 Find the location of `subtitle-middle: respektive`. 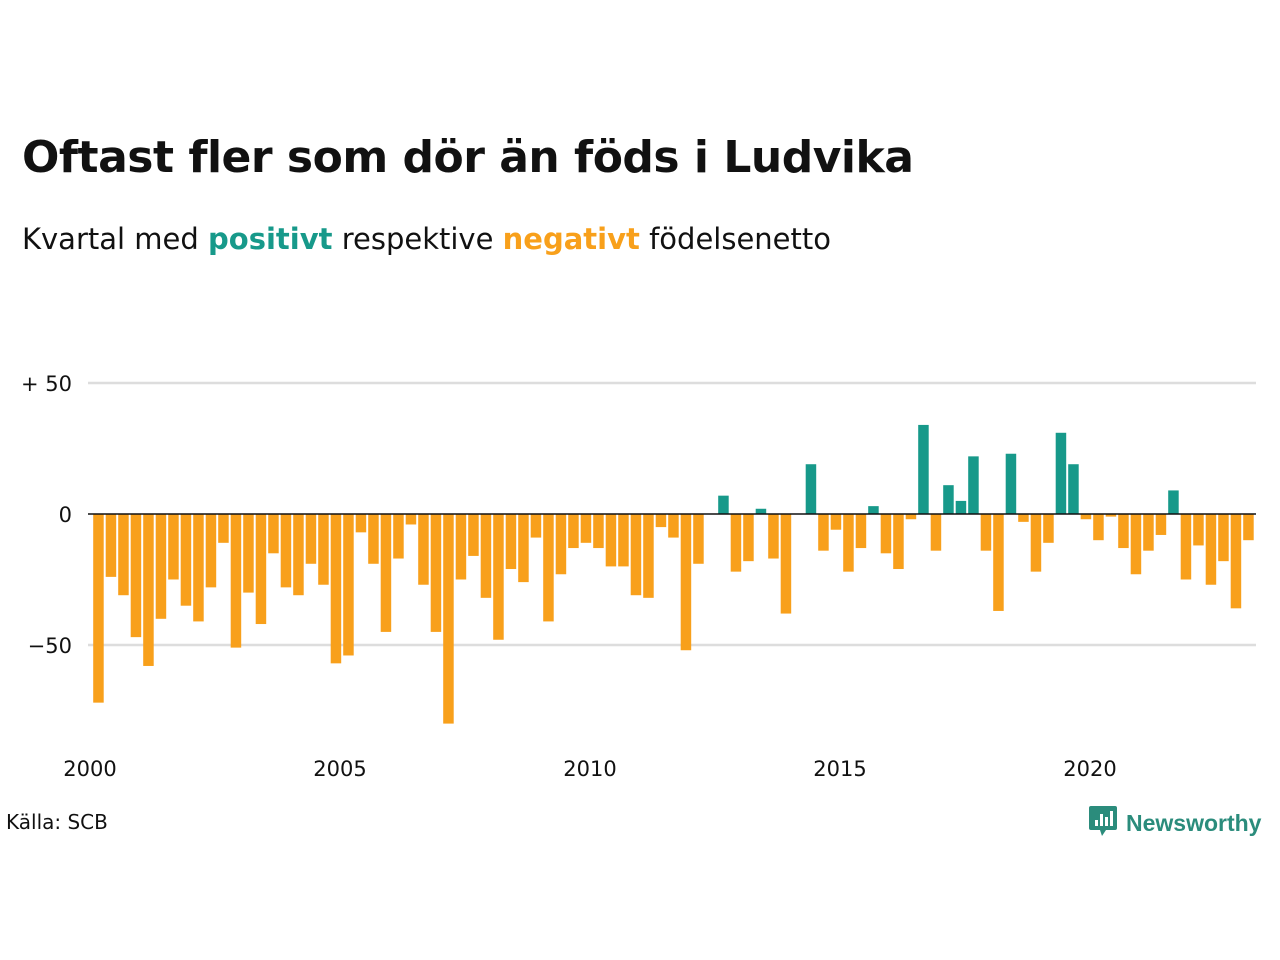

subtitle-middle: respektive is located at coordinates (417, 239).